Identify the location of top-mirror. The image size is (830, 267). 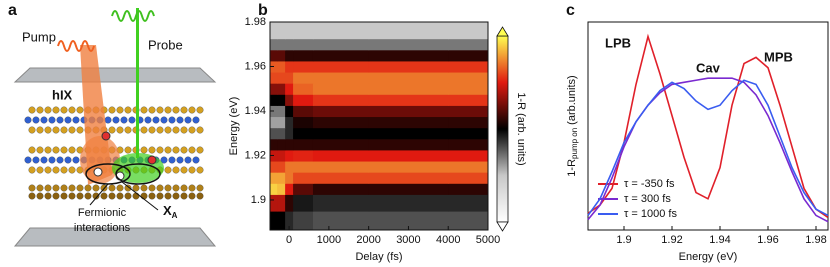
(115, 75).